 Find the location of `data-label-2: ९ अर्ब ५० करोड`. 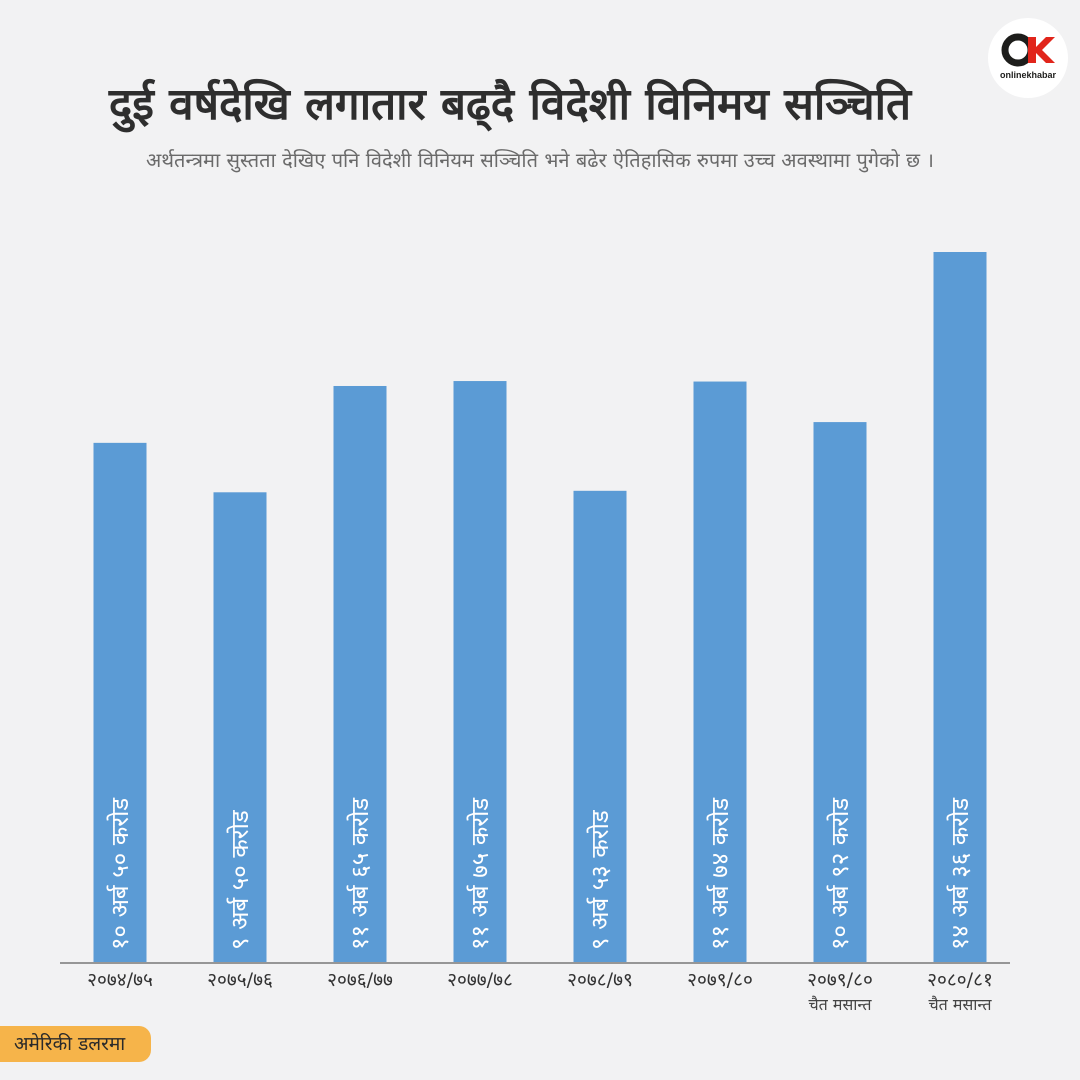

data-label-2: ९ अर्ब ५० करोड is located at coordinates (240, 879).